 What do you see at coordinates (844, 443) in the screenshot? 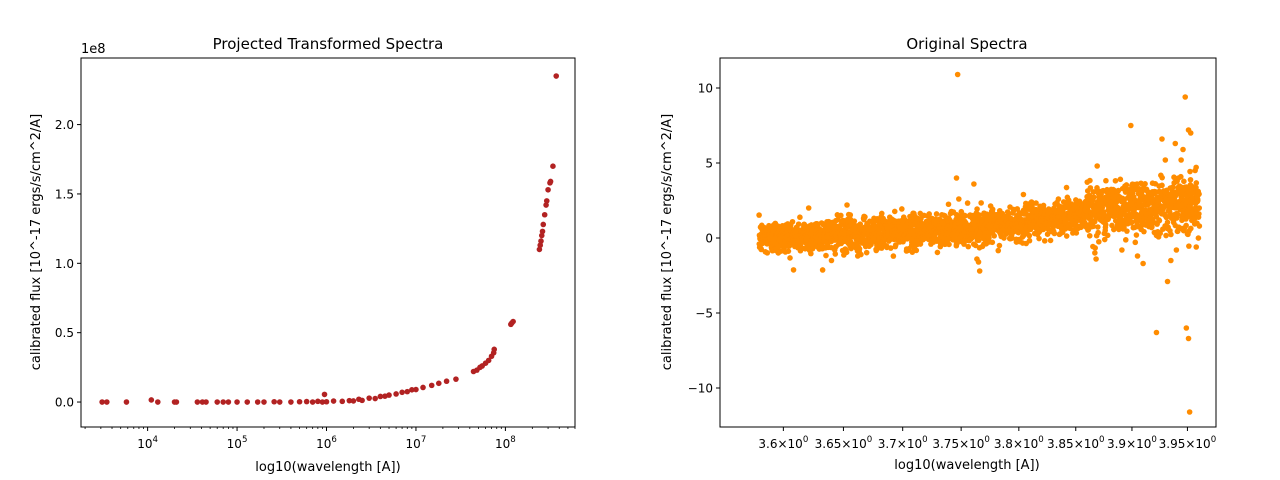
I see `x-tick-label: 3.65×100` at bounding box center [844, 443].